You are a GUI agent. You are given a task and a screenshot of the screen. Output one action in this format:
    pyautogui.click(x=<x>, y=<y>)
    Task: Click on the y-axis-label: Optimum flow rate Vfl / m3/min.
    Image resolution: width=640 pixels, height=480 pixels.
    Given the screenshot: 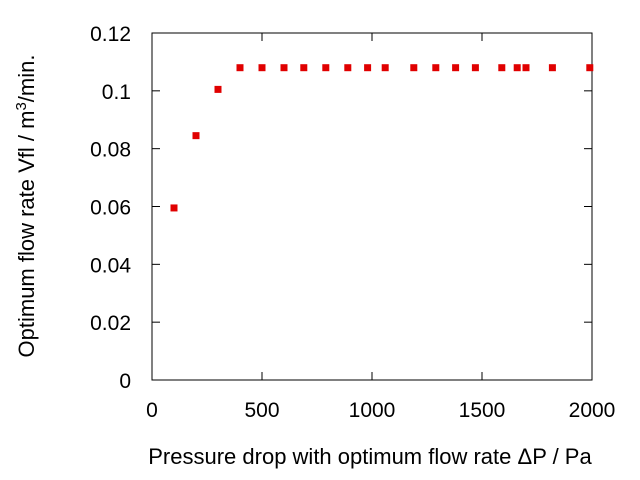 What is the action you would take?
    pyautogui.click(x=26, y=206)
    